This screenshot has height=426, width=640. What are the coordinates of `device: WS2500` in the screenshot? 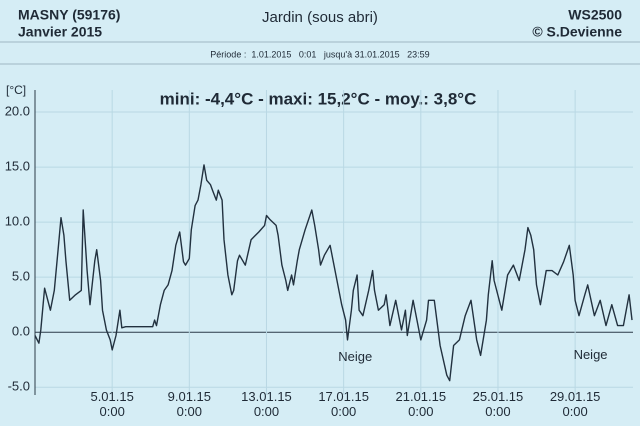 It's located at (595, 15).